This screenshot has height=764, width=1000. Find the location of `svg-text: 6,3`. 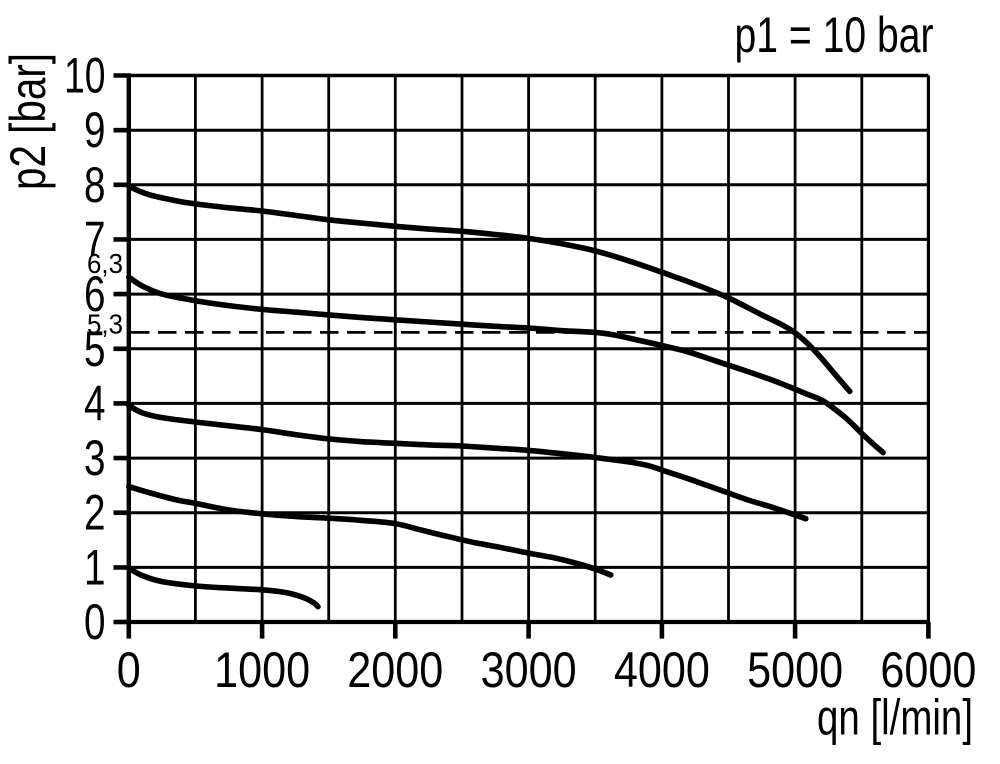

svg-text: 6,3 is located at coordinates (105, 263).